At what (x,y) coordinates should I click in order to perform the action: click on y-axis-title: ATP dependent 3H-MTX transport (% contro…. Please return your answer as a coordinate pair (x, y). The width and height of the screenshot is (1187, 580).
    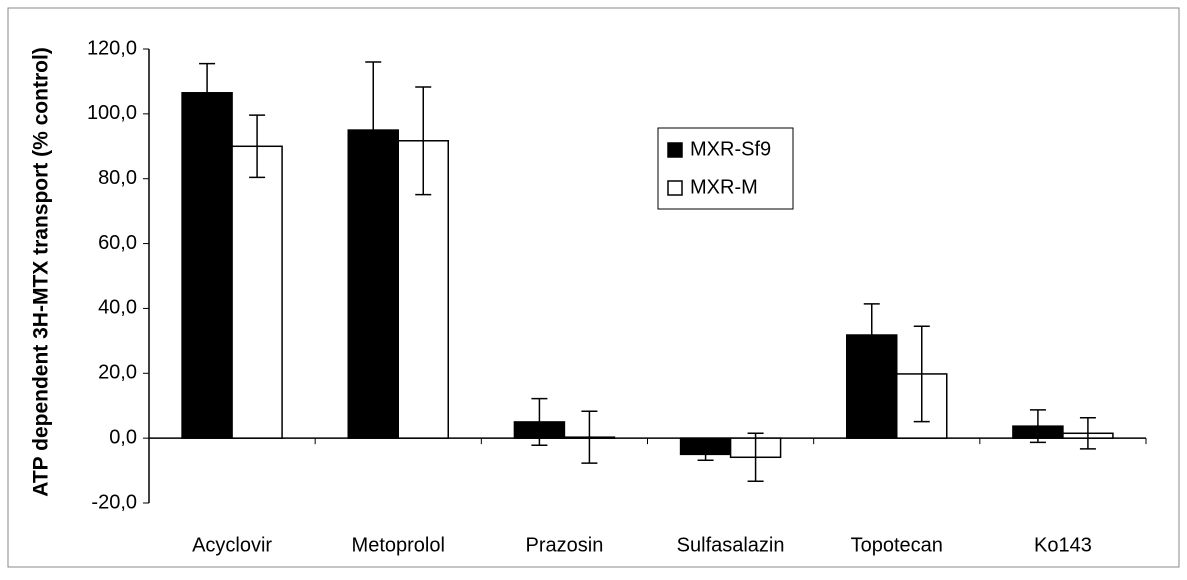
    Looking at the image, I should click on (41, 272).